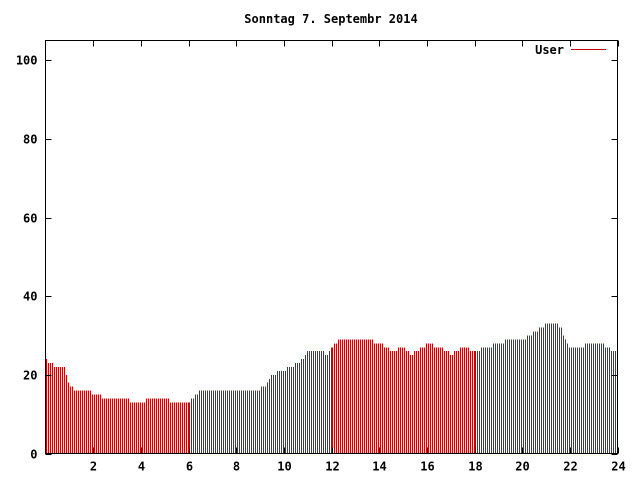  Describe the element at coordinates (570, 50) in the screenshot. I see `legend: User` at that location.